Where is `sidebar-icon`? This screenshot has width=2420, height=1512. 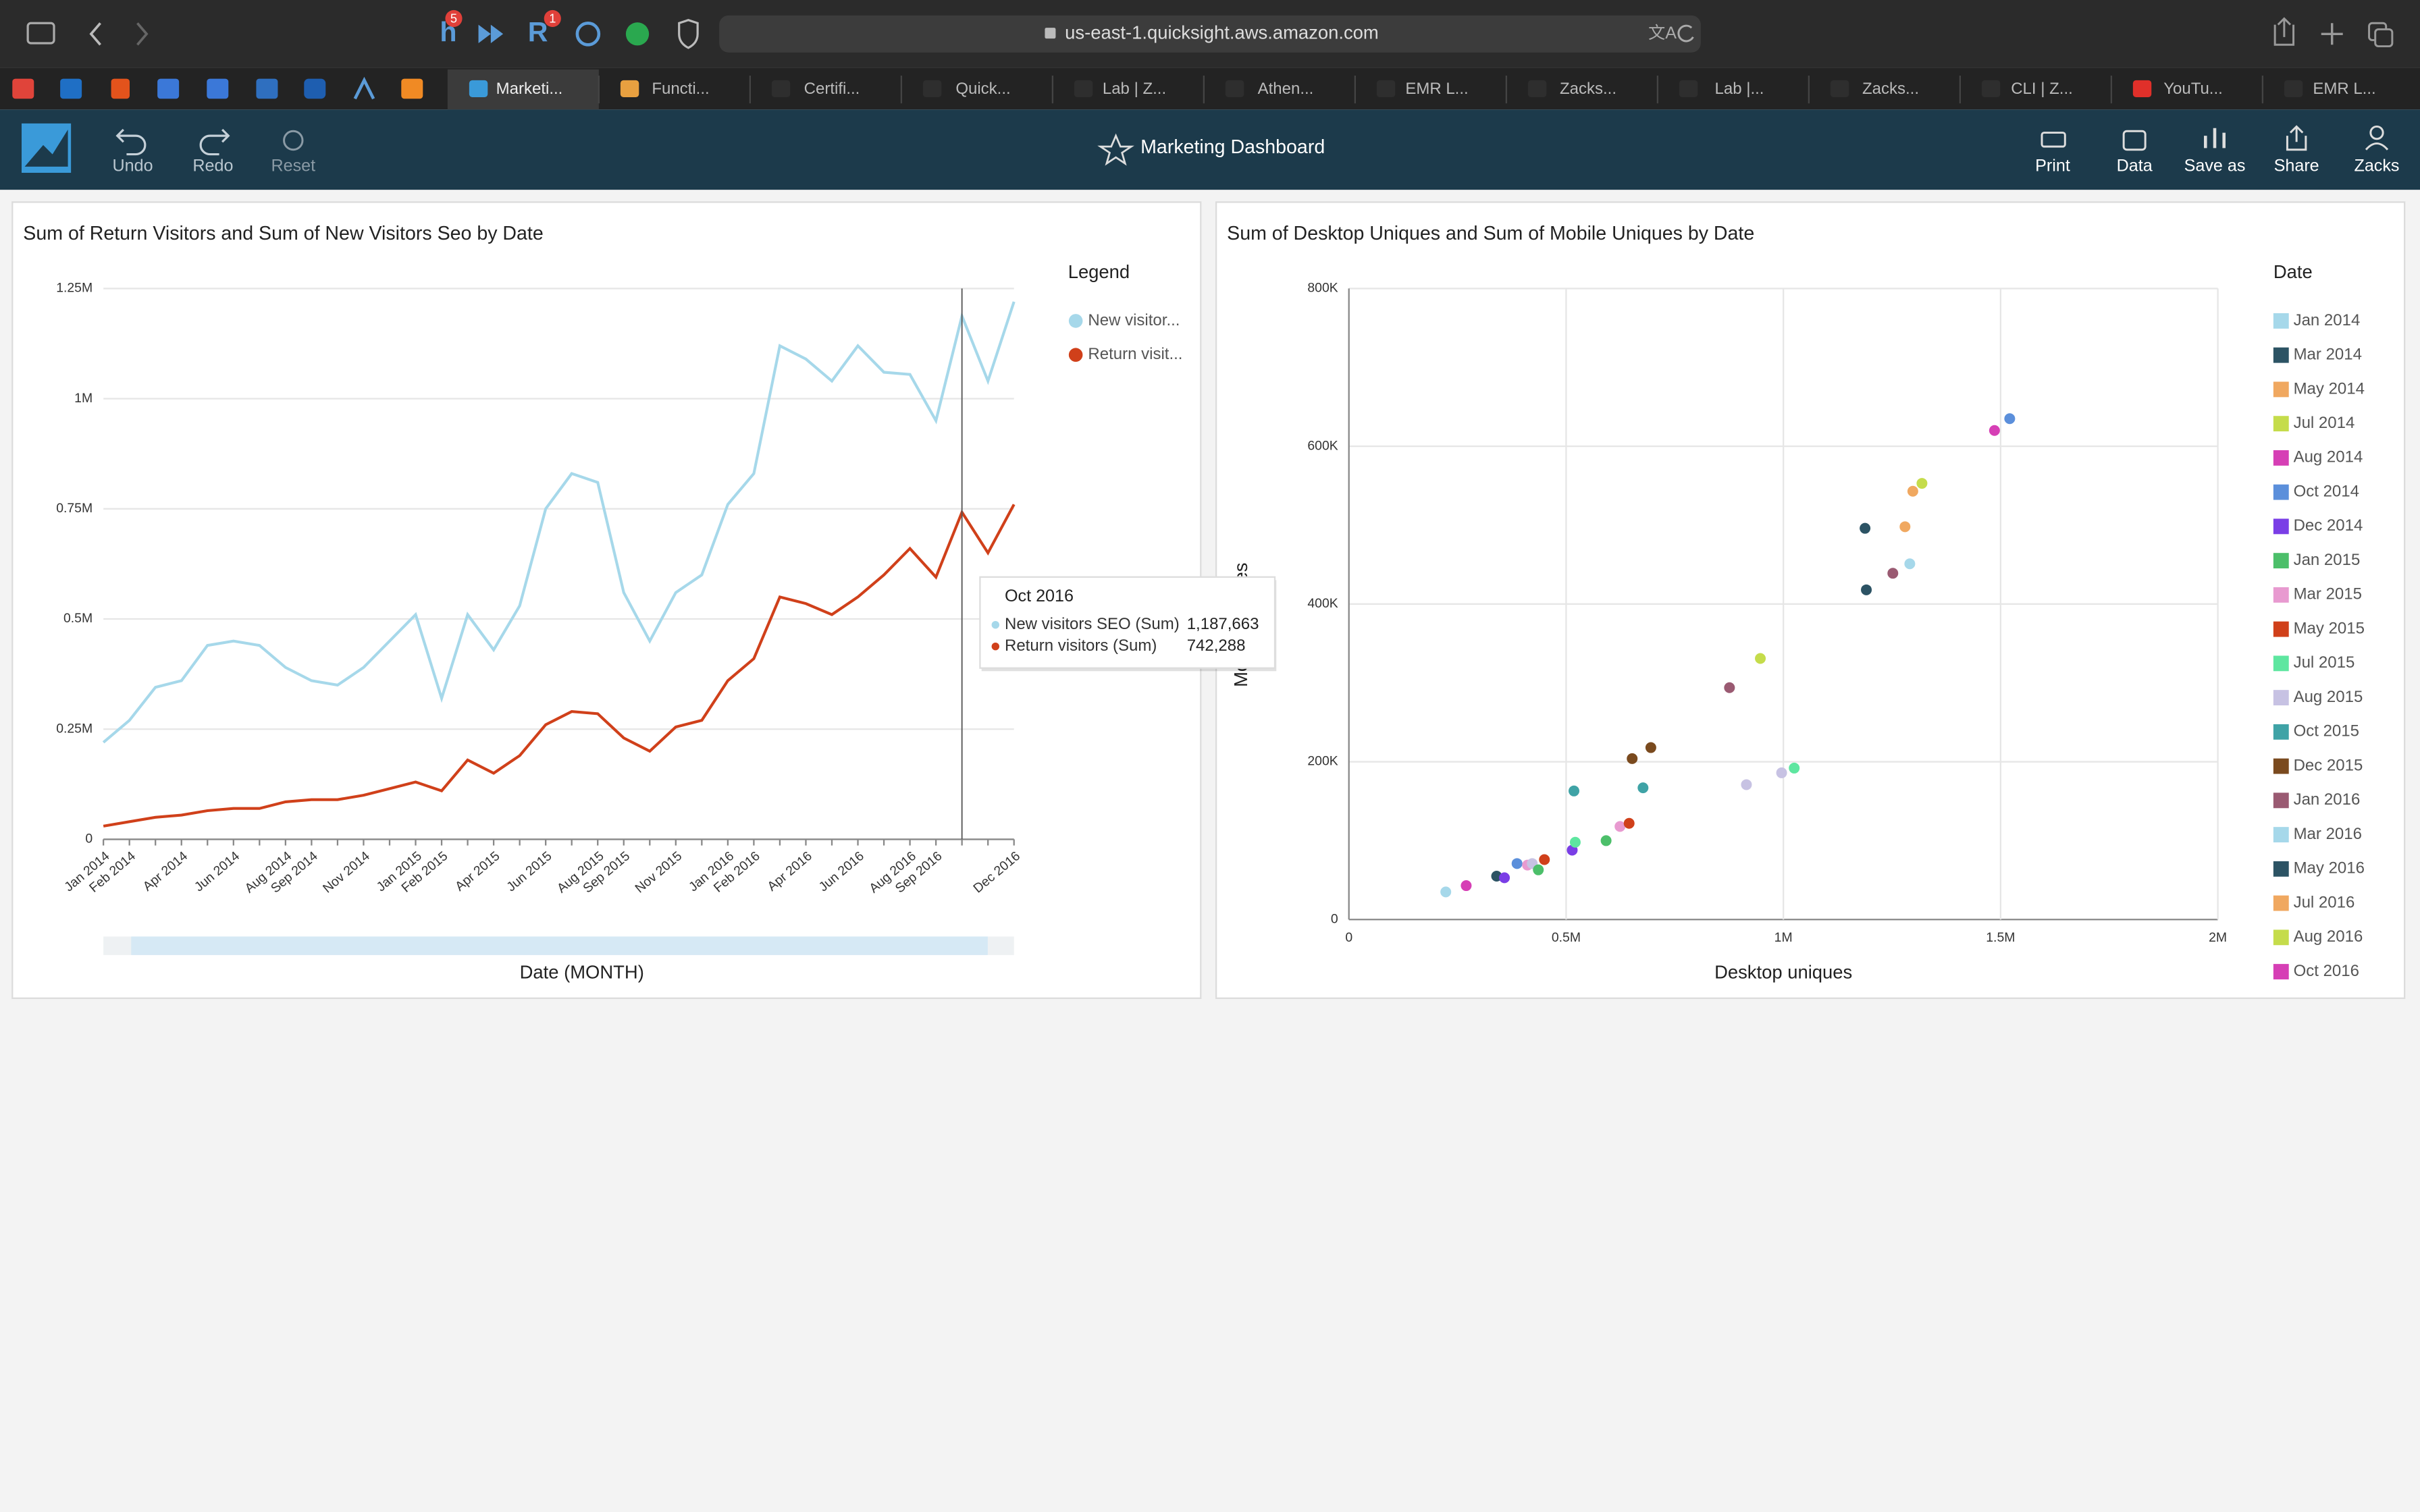 sidebar-icon is located at coordinates (40, 33).